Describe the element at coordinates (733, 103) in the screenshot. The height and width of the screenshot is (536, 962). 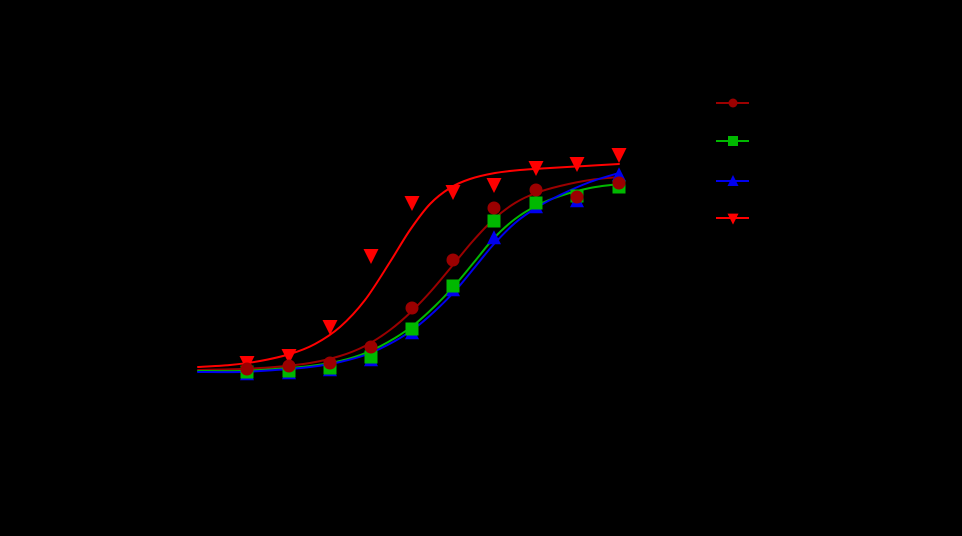
I see `legend-circle-icon` at that location.